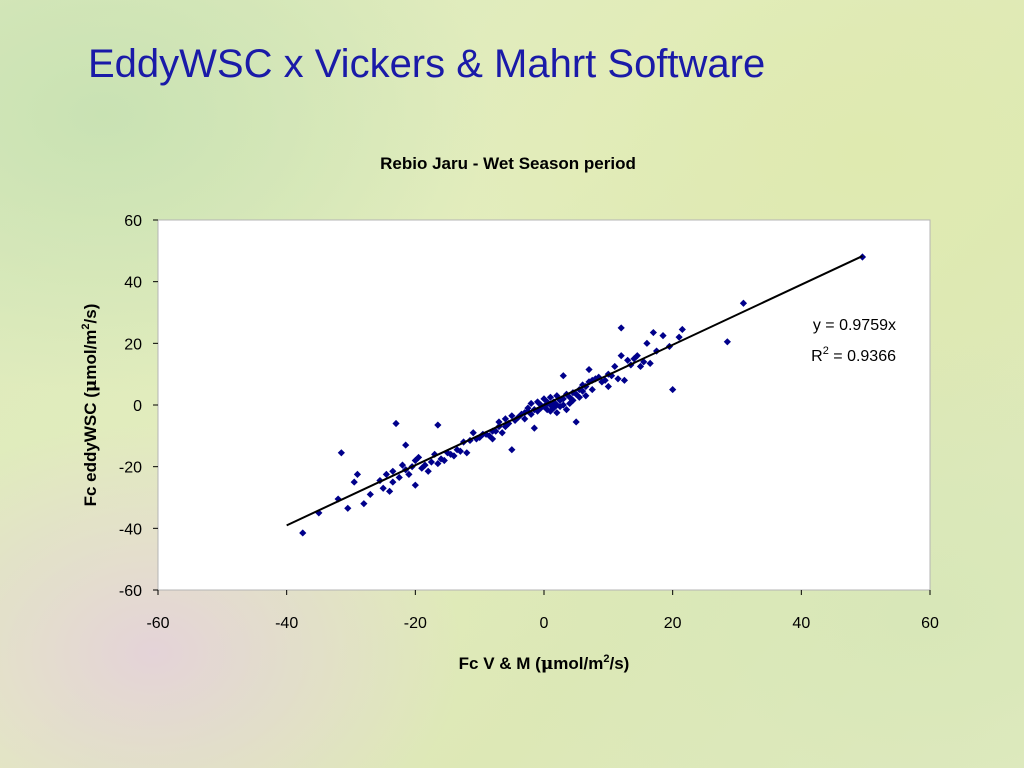  What do you see at coordinates (157, 623) in the screenshot?
I see `x-tick-label: -60` at bounding box center [157, 623].